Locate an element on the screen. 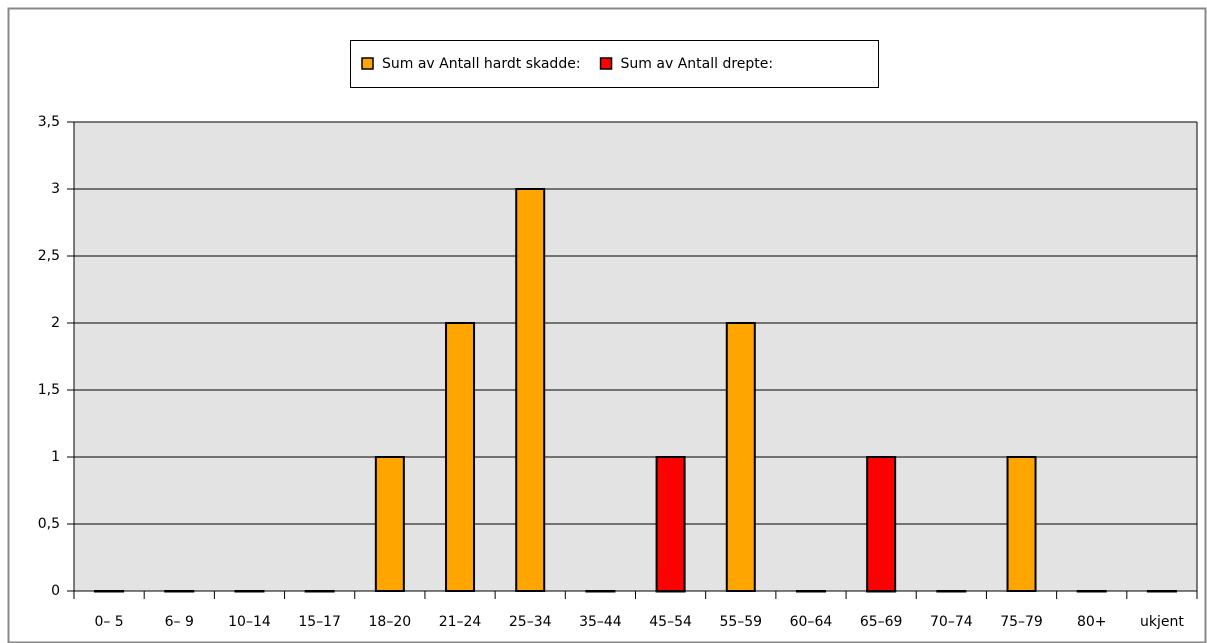 This screenshot has height=643, width=1207. x-tick-label: 21–24 is located at coordinates (460, 622).